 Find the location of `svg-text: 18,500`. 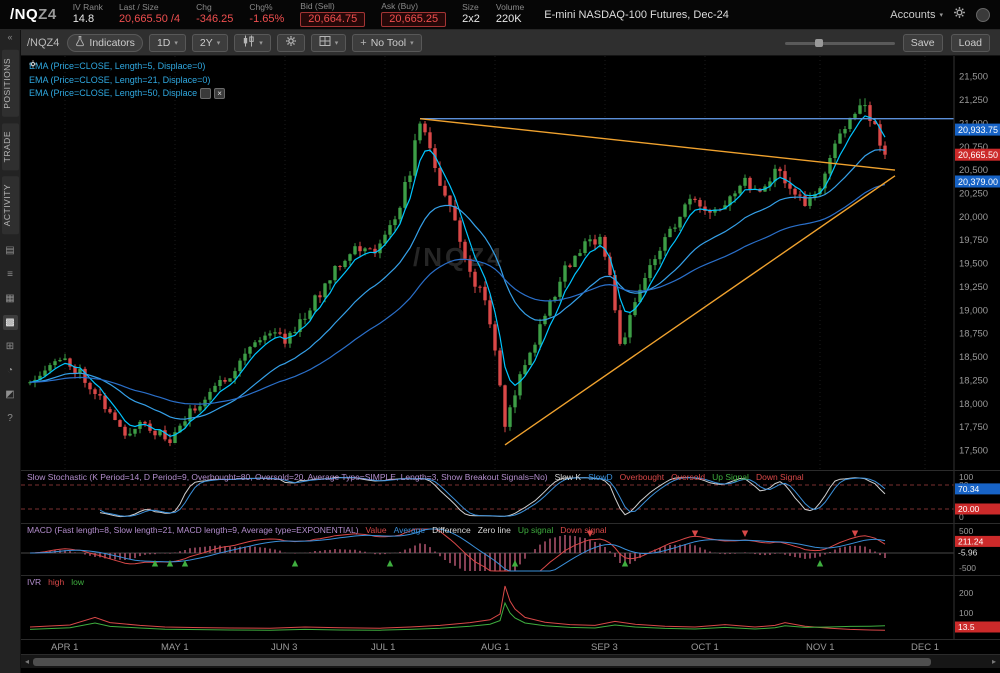

svg-text: 18,500 is located at coordinates (973, 357).